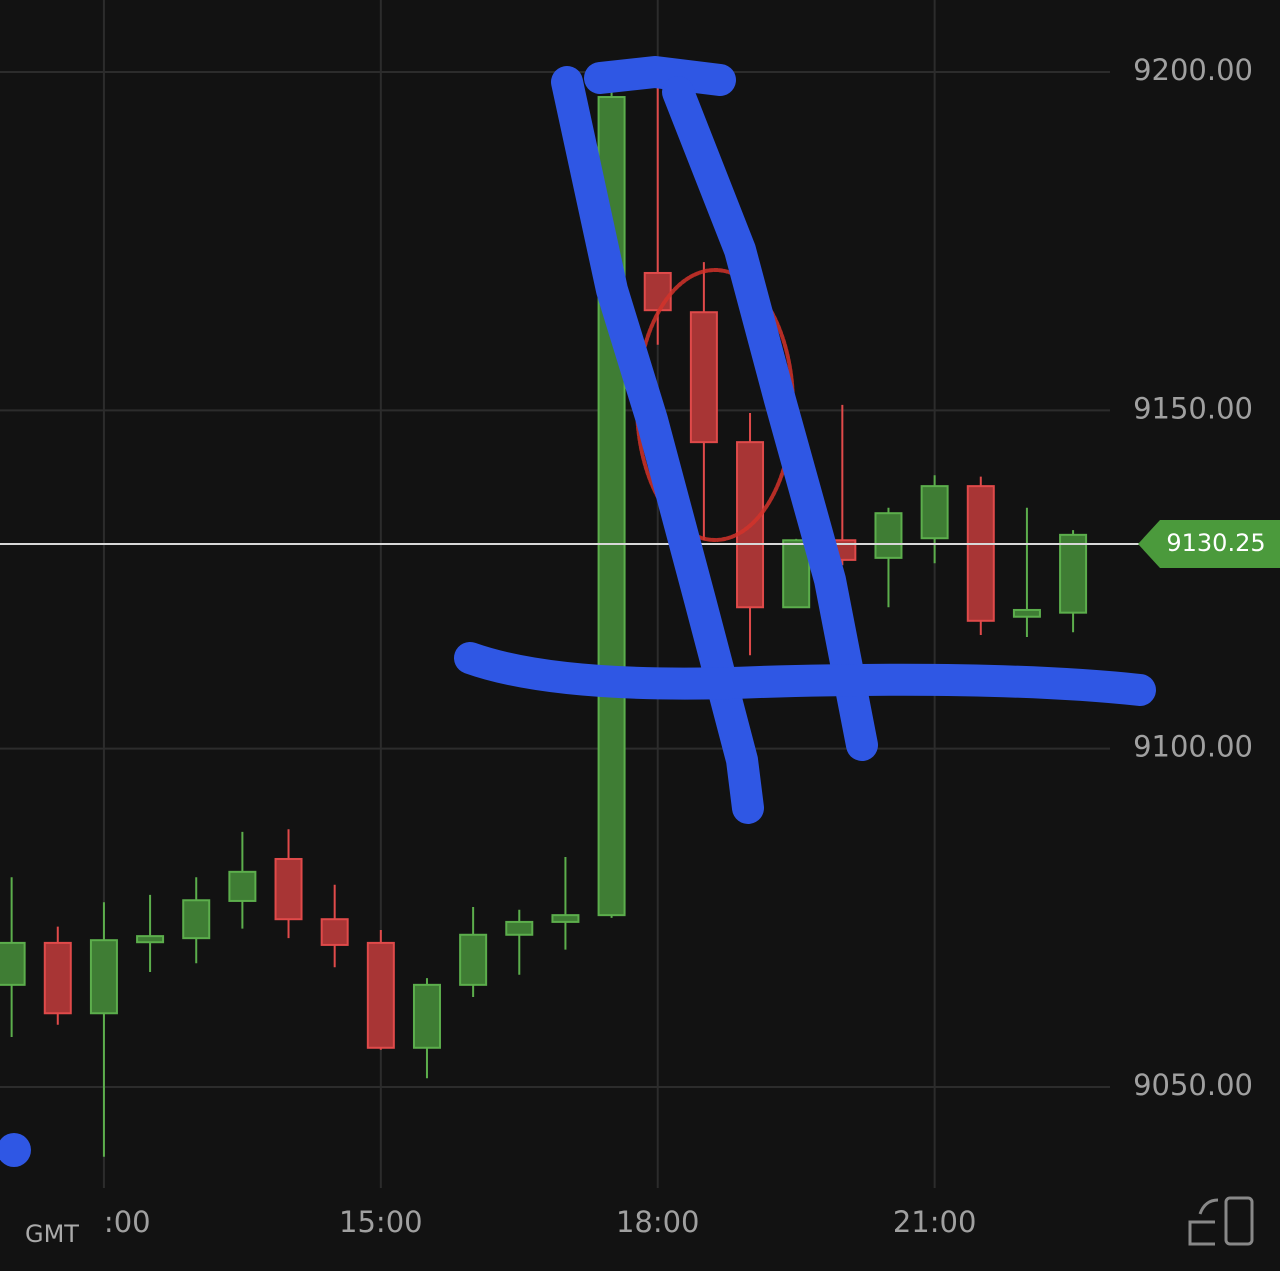 The image size is (1280, 1271). Describe the element at coordinates (1221, 1221) in the screenshot. I see `rotate-icon` at that location.